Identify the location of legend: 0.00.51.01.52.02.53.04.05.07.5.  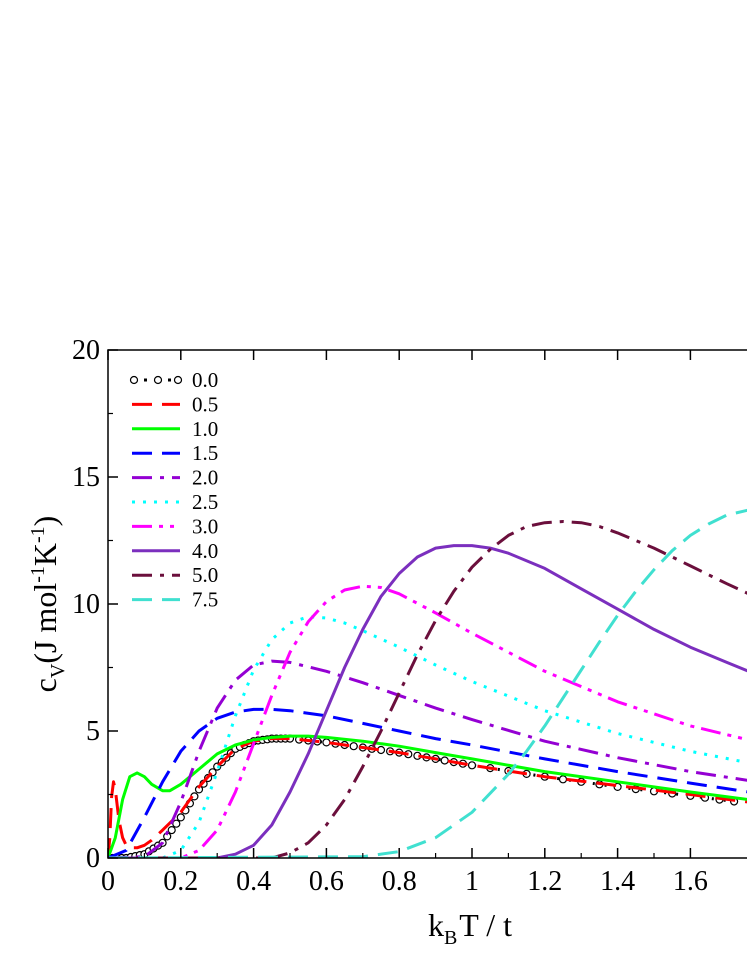
(173, 490).